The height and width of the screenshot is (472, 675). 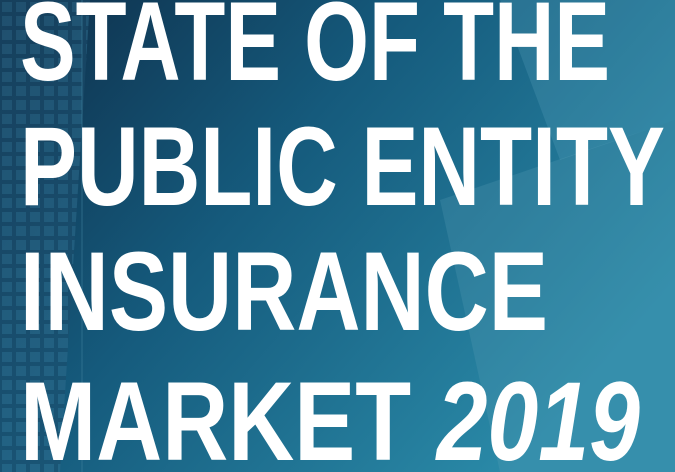 I want to click on sky-highlight, so click(x=587, y=80).